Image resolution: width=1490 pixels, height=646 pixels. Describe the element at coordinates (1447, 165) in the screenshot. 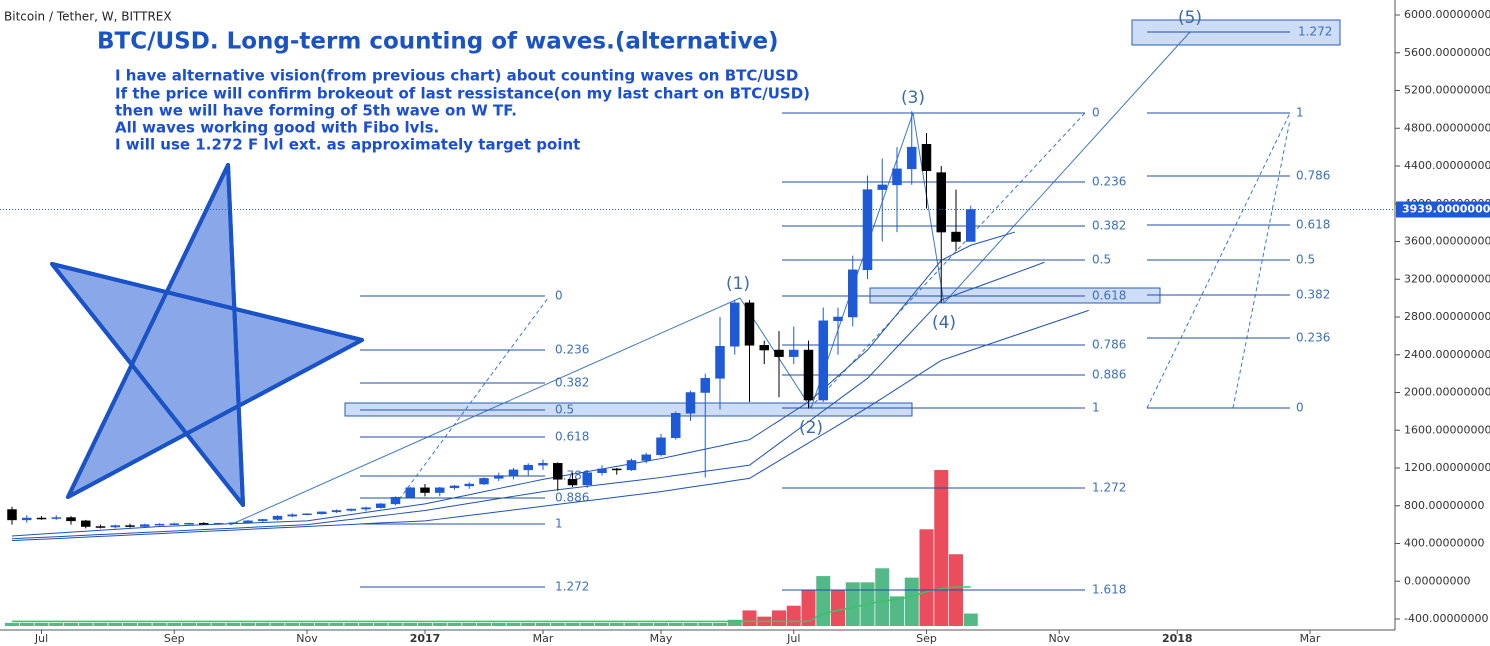

I see `y-tick-label: 4400.00000000` at that location.